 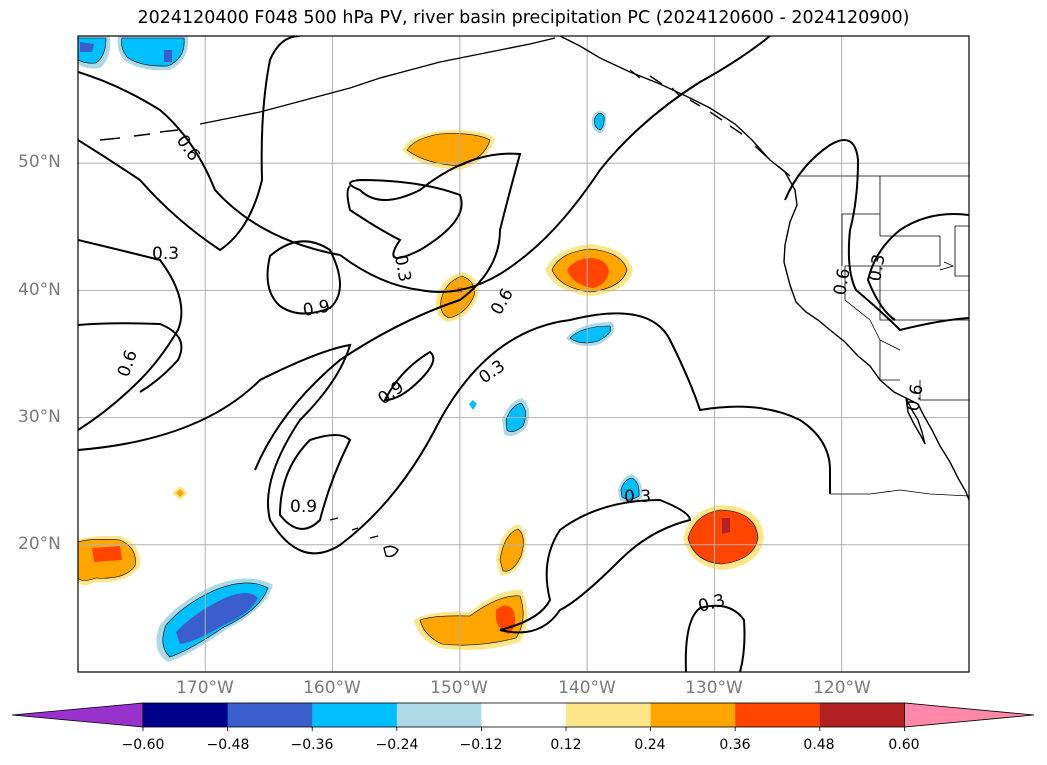 I want to click on political-borders, so click(x=883, y=336).